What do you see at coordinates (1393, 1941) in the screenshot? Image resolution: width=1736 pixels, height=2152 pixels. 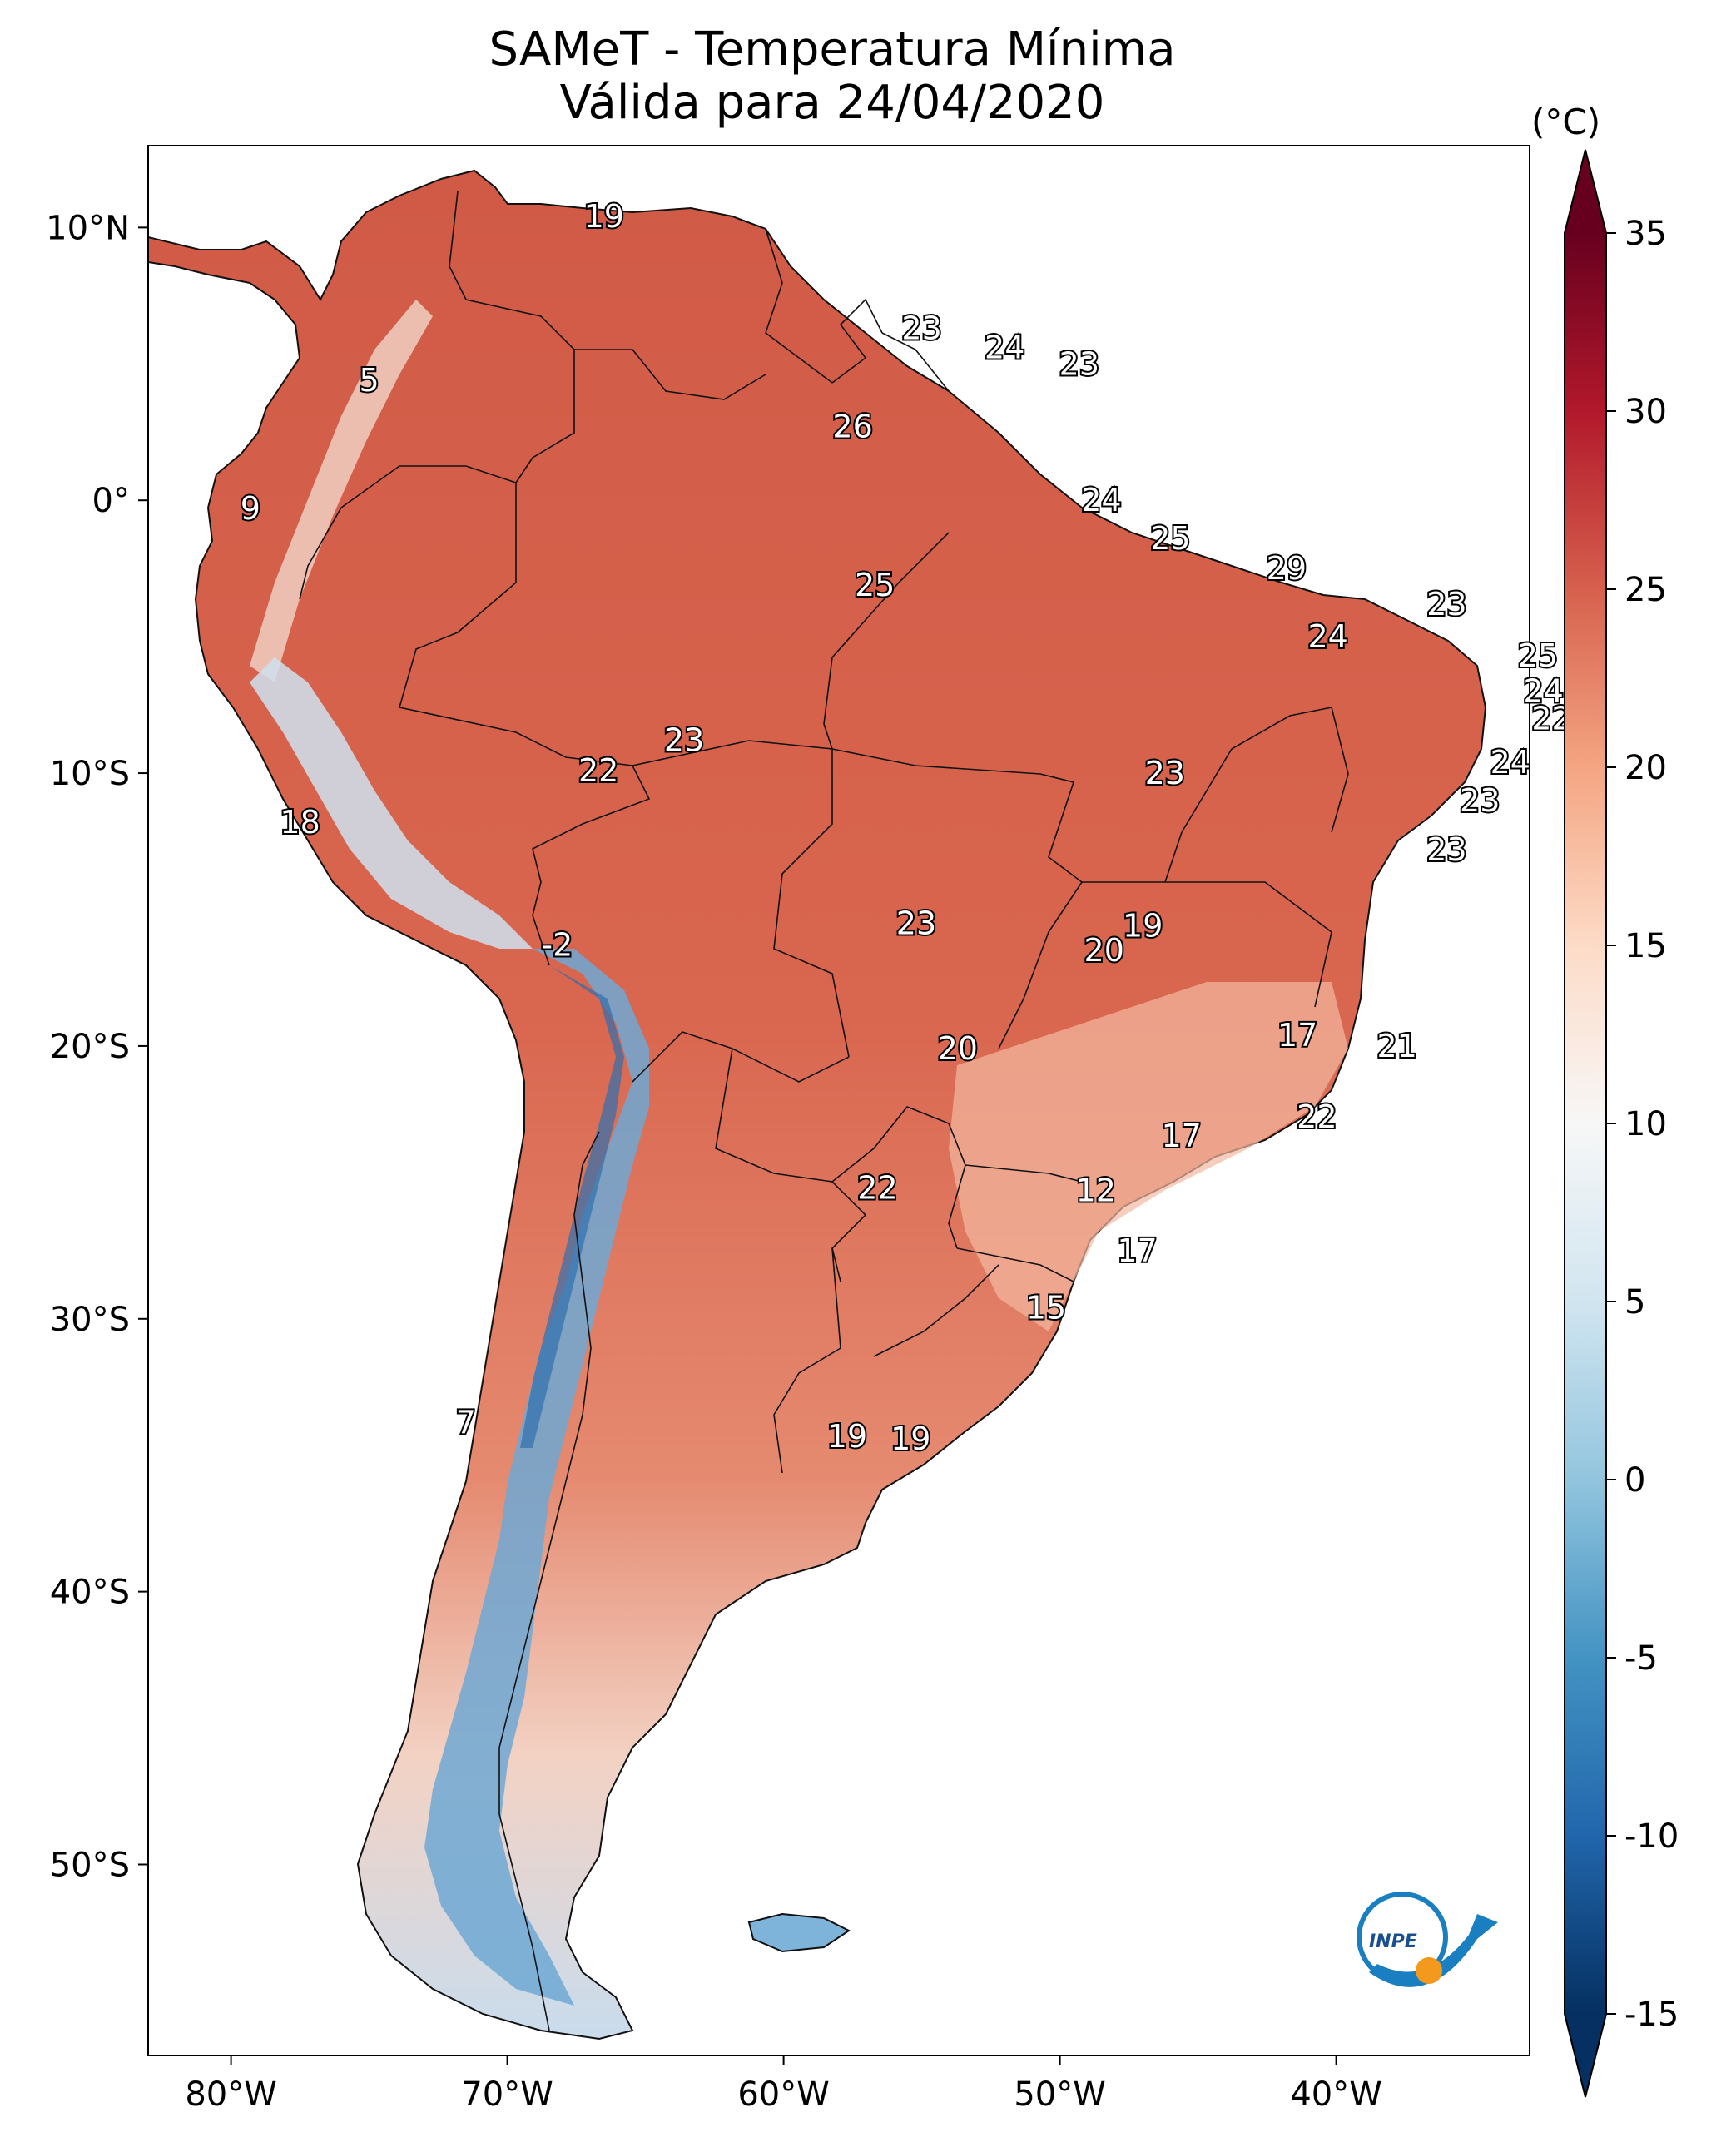 I see `logo-text: INPE` at bounding box center [1393, 1941].